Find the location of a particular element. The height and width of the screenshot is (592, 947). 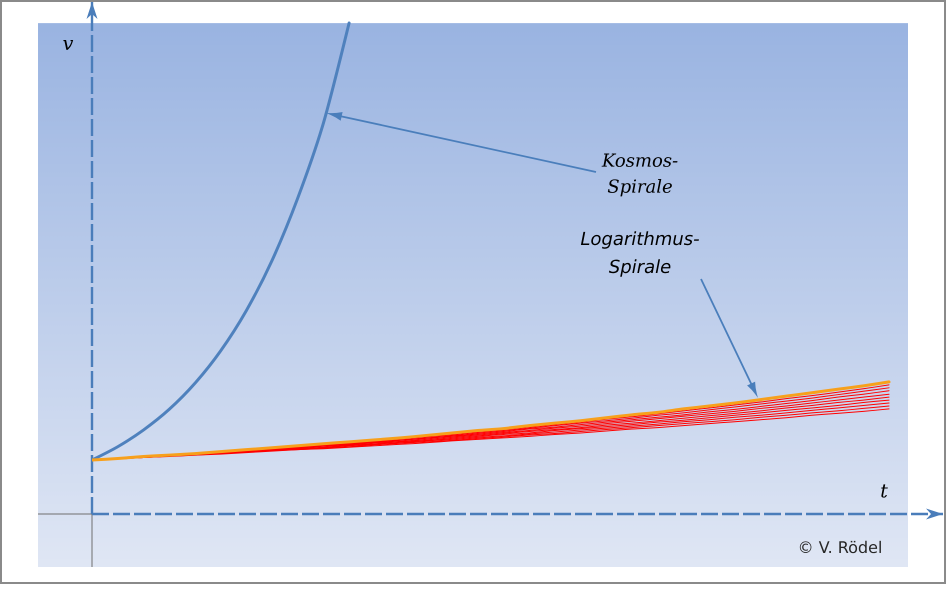

text: Kosmos-Spirale is located at coordinates (640, 175).